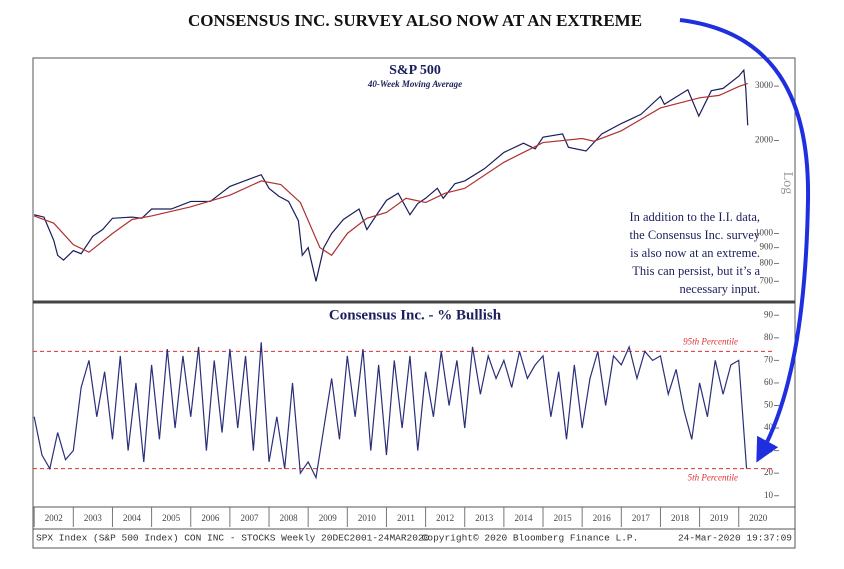  I want to click on annotation-line: necessary input., so click(719, 289).